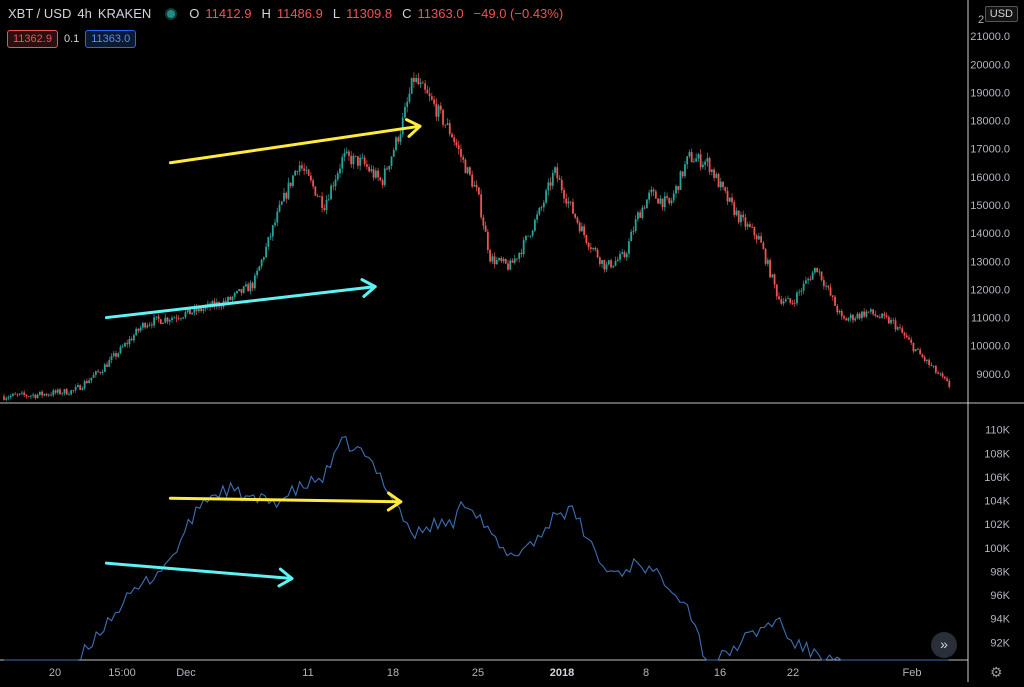 The width and height of the screenshot is (1024, 687). What do you see at coordinates (111, 39) in the screenshot?
I see `ask-badge: 11363.0` at bounding box center [111, 39].